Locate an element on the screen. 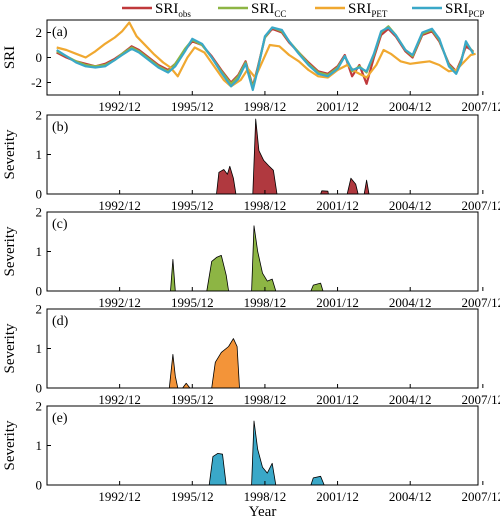  legend: SRIobs SRICC SRIPET SRIPCP is located at coordinates (303, 10).